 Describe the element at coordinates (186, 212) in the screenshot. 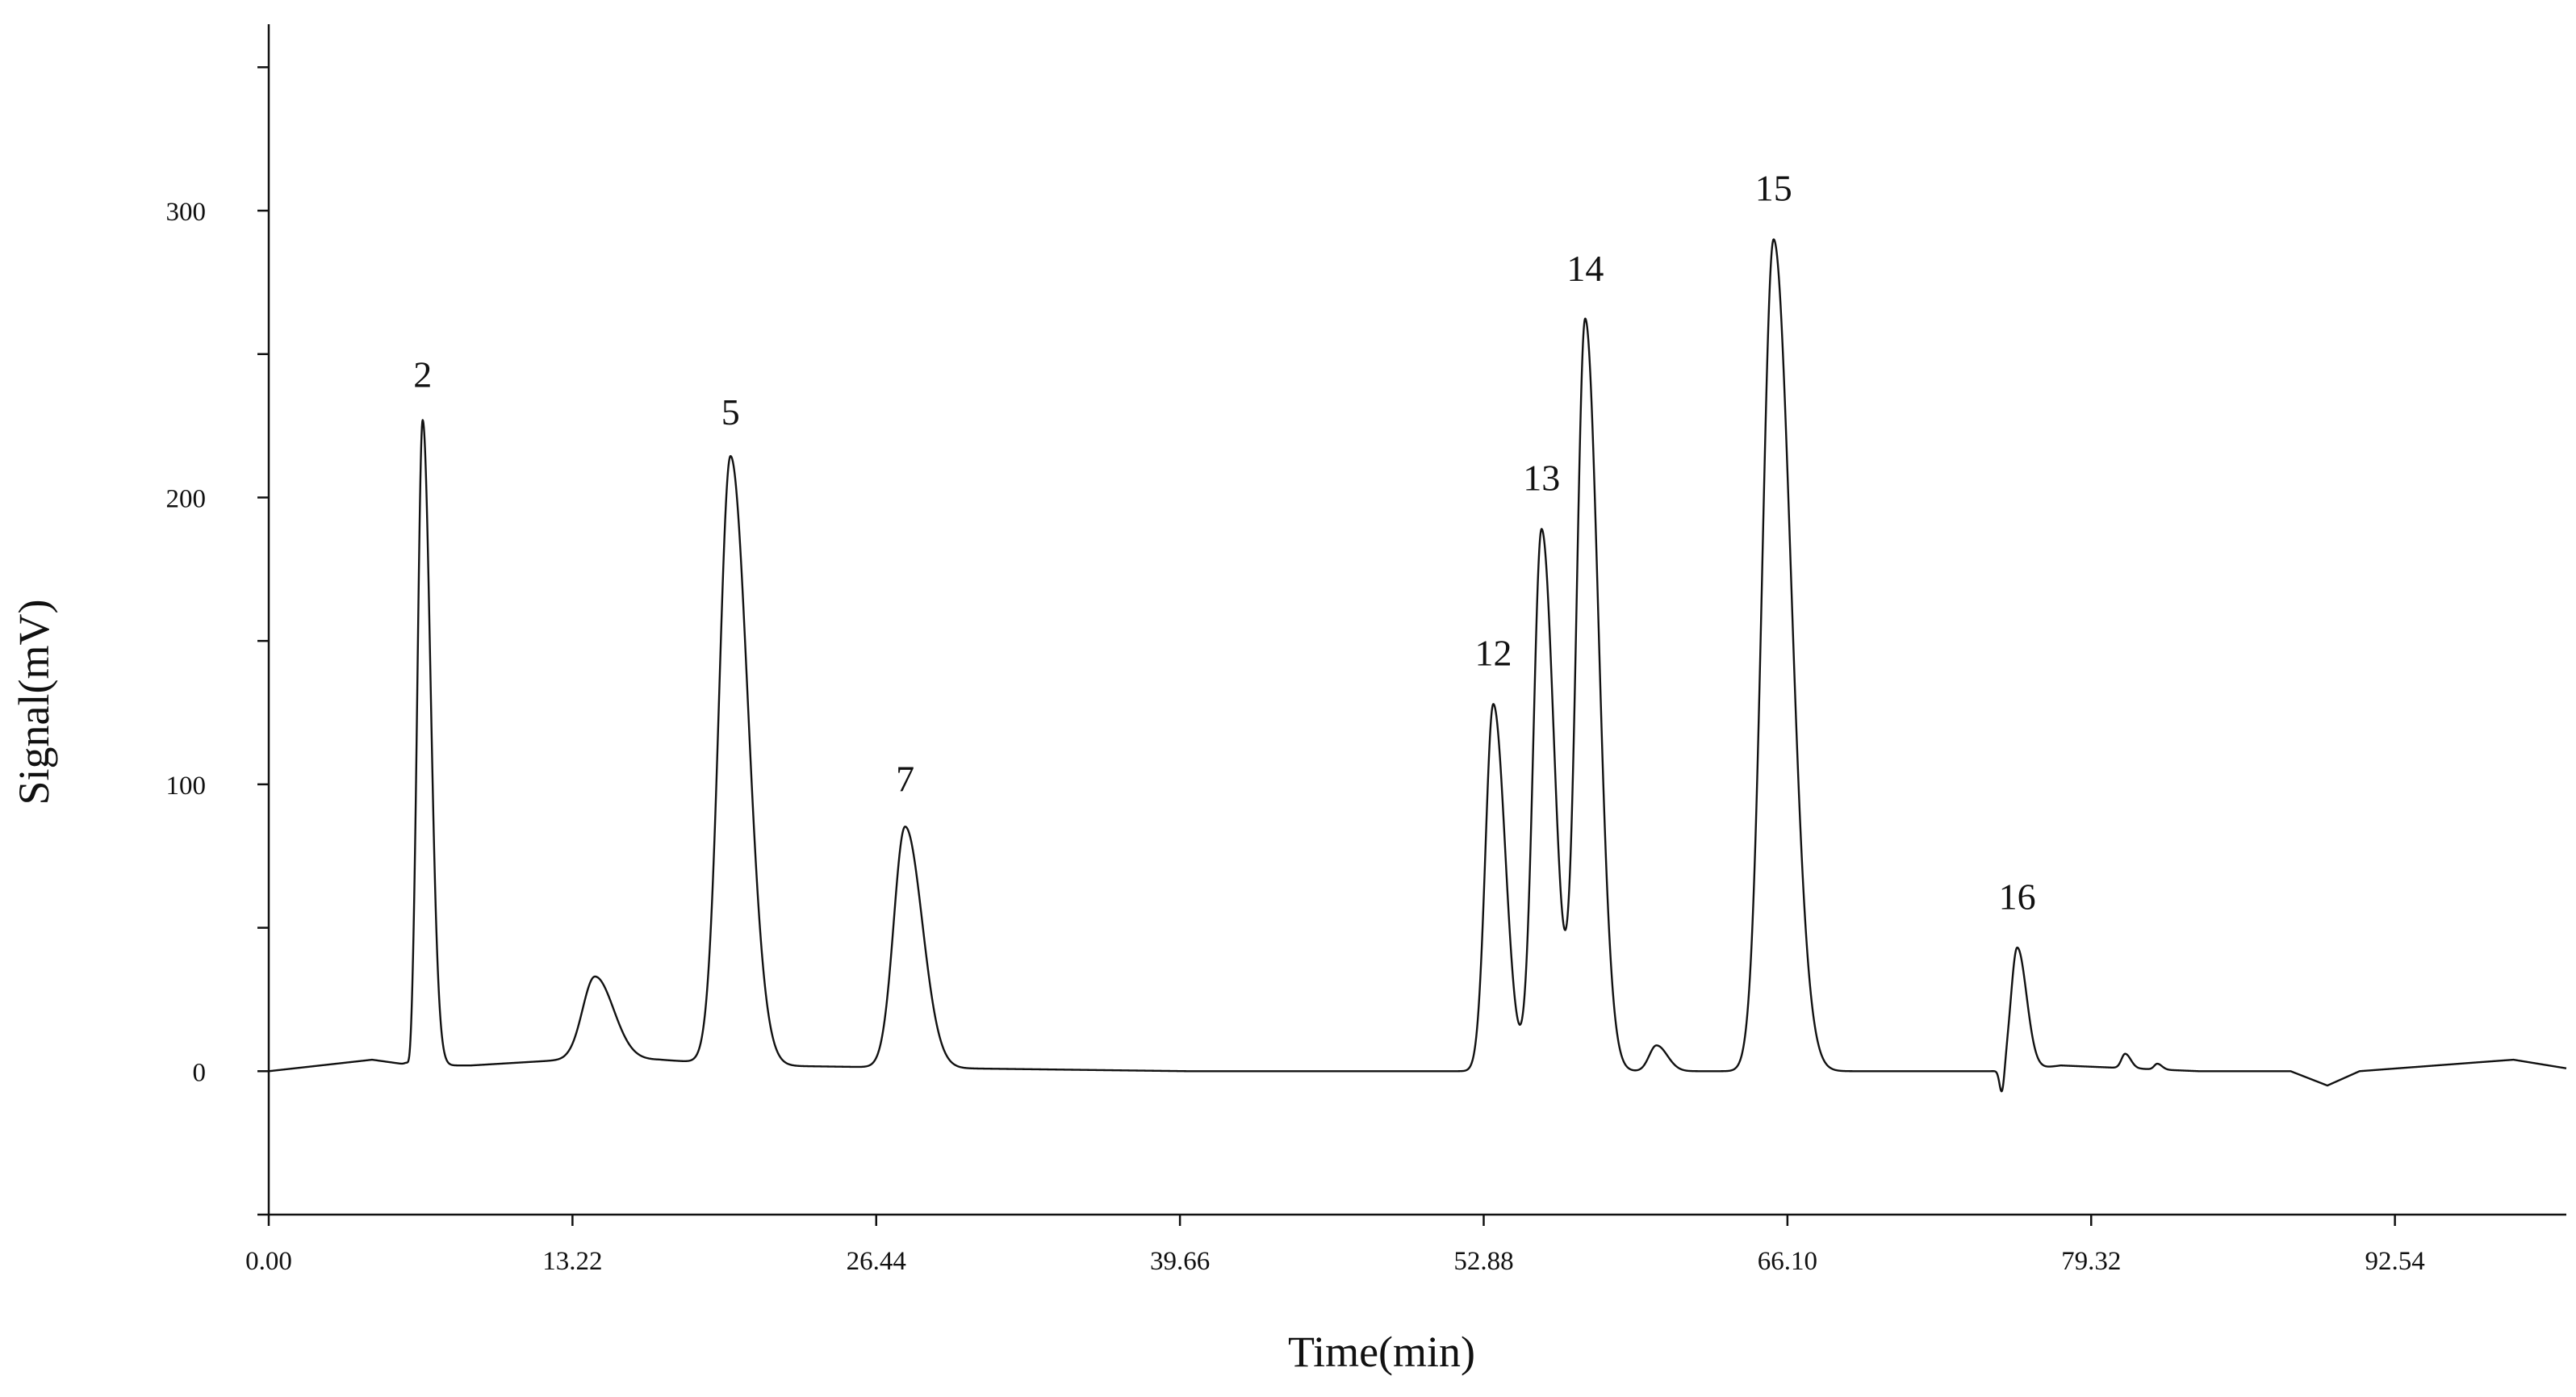

I see `y-tick-label: 300` at that location.